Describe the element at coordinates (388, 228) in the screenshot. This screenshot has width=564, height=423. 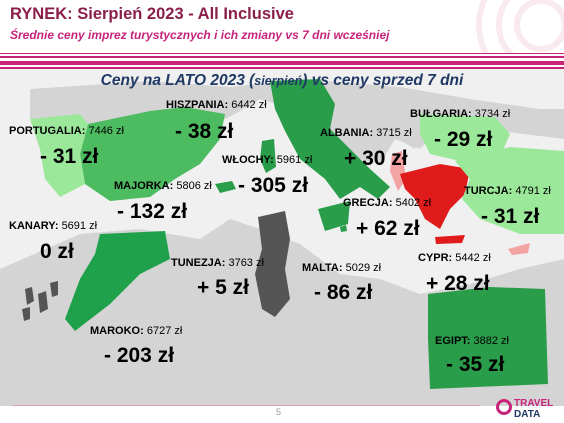
I see `greece-change: + 62 zł` at that location.